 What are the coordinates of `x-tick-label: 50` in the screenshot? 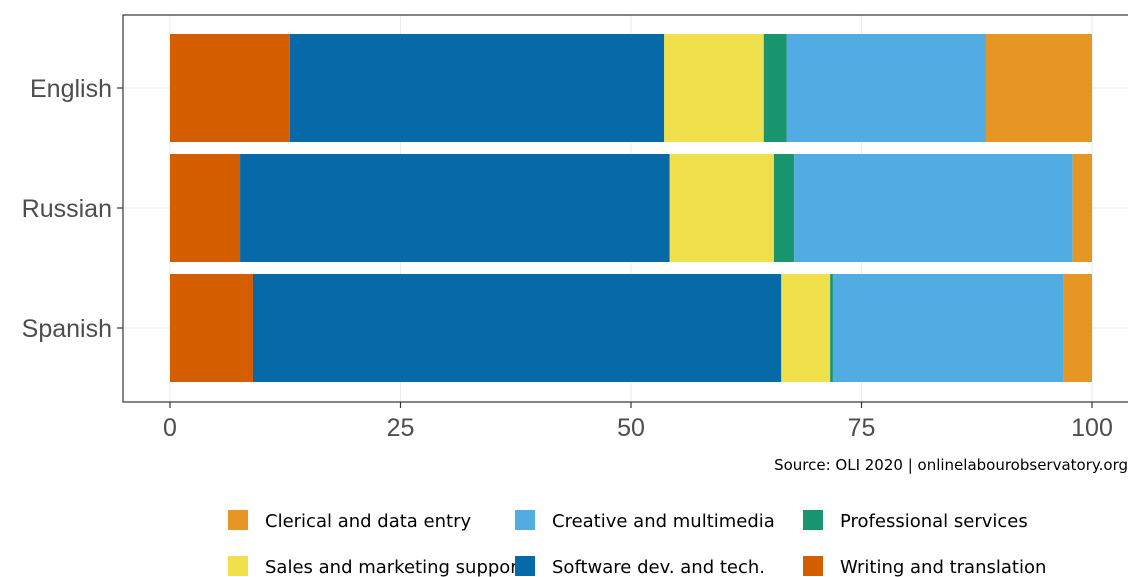 It's located at (631, 428).